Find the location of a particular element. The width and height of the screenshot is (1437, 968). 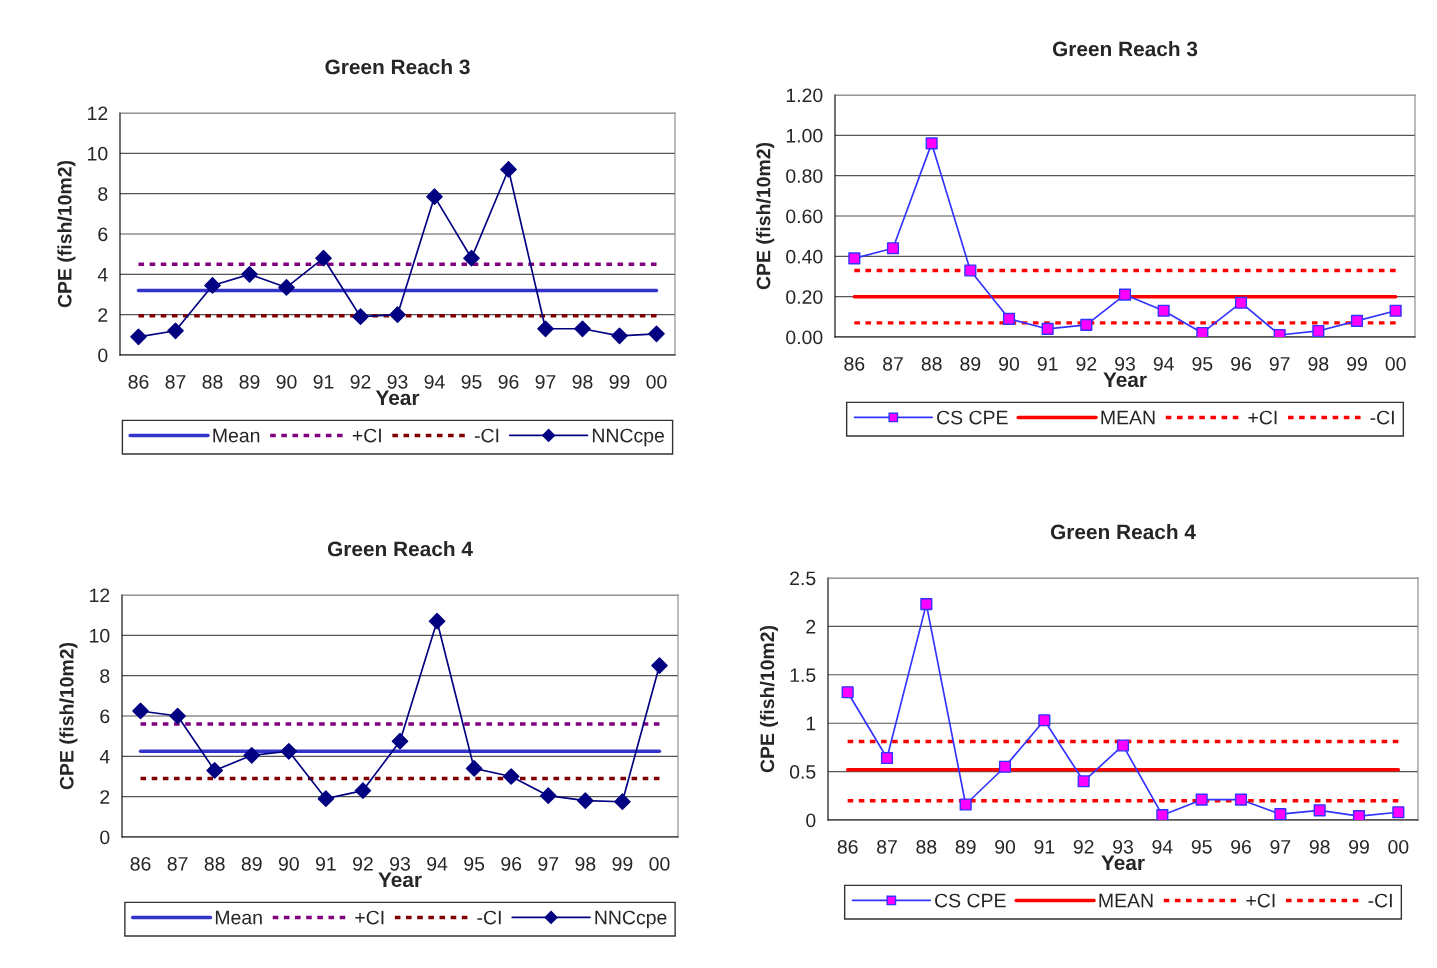

y-tick-label: 2.5 is located at coordinates (803, 578).